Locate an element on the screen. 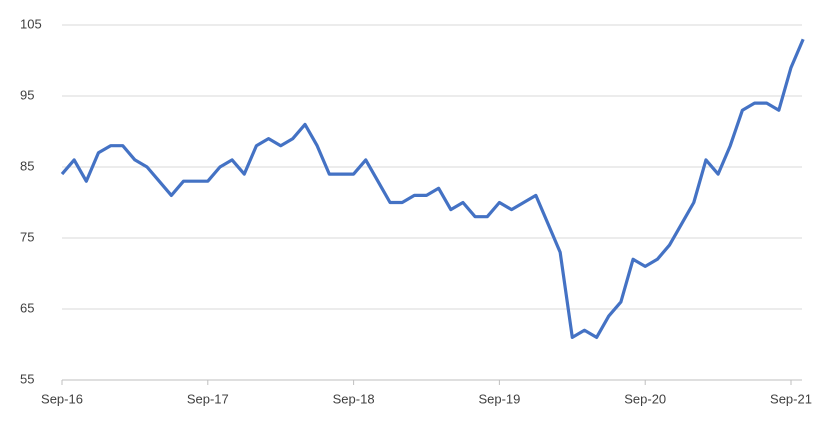 This screenshot has width=834, height=427. x-tick-label: Sep-16 is located at coordinates (62, 398).